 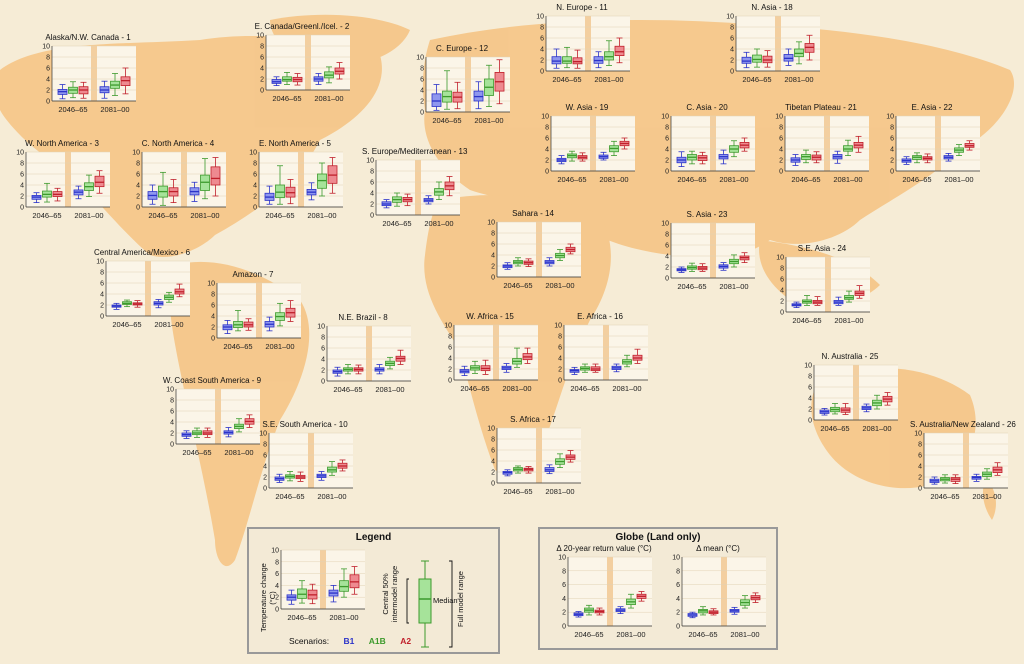 What do you see at coordinates (363, 354) in the screenshot?
I see `panel-n-e-brazil-8: N.E. Brazil - 8 0 2 4 6 8 10 2046–65 2081–00` at bounding box center [363, 354].